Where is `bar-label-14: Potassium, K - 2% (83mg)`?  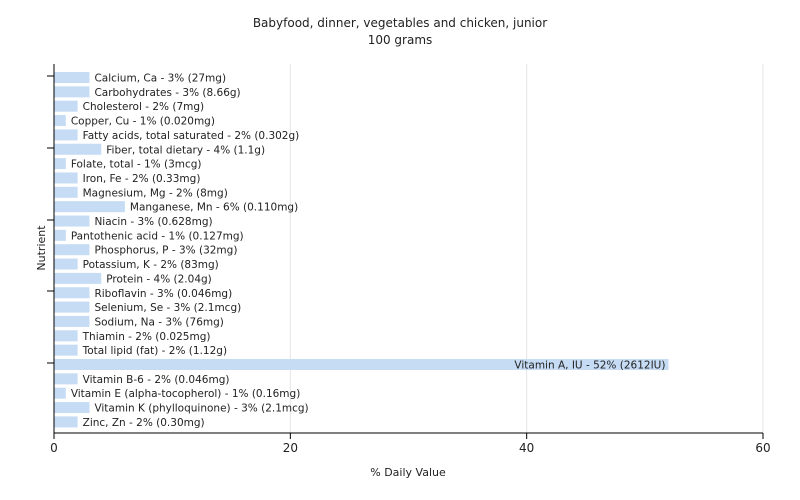
bar-label-14: Potassium, K - 2% (83mg) is located at coordinates (151, 265).